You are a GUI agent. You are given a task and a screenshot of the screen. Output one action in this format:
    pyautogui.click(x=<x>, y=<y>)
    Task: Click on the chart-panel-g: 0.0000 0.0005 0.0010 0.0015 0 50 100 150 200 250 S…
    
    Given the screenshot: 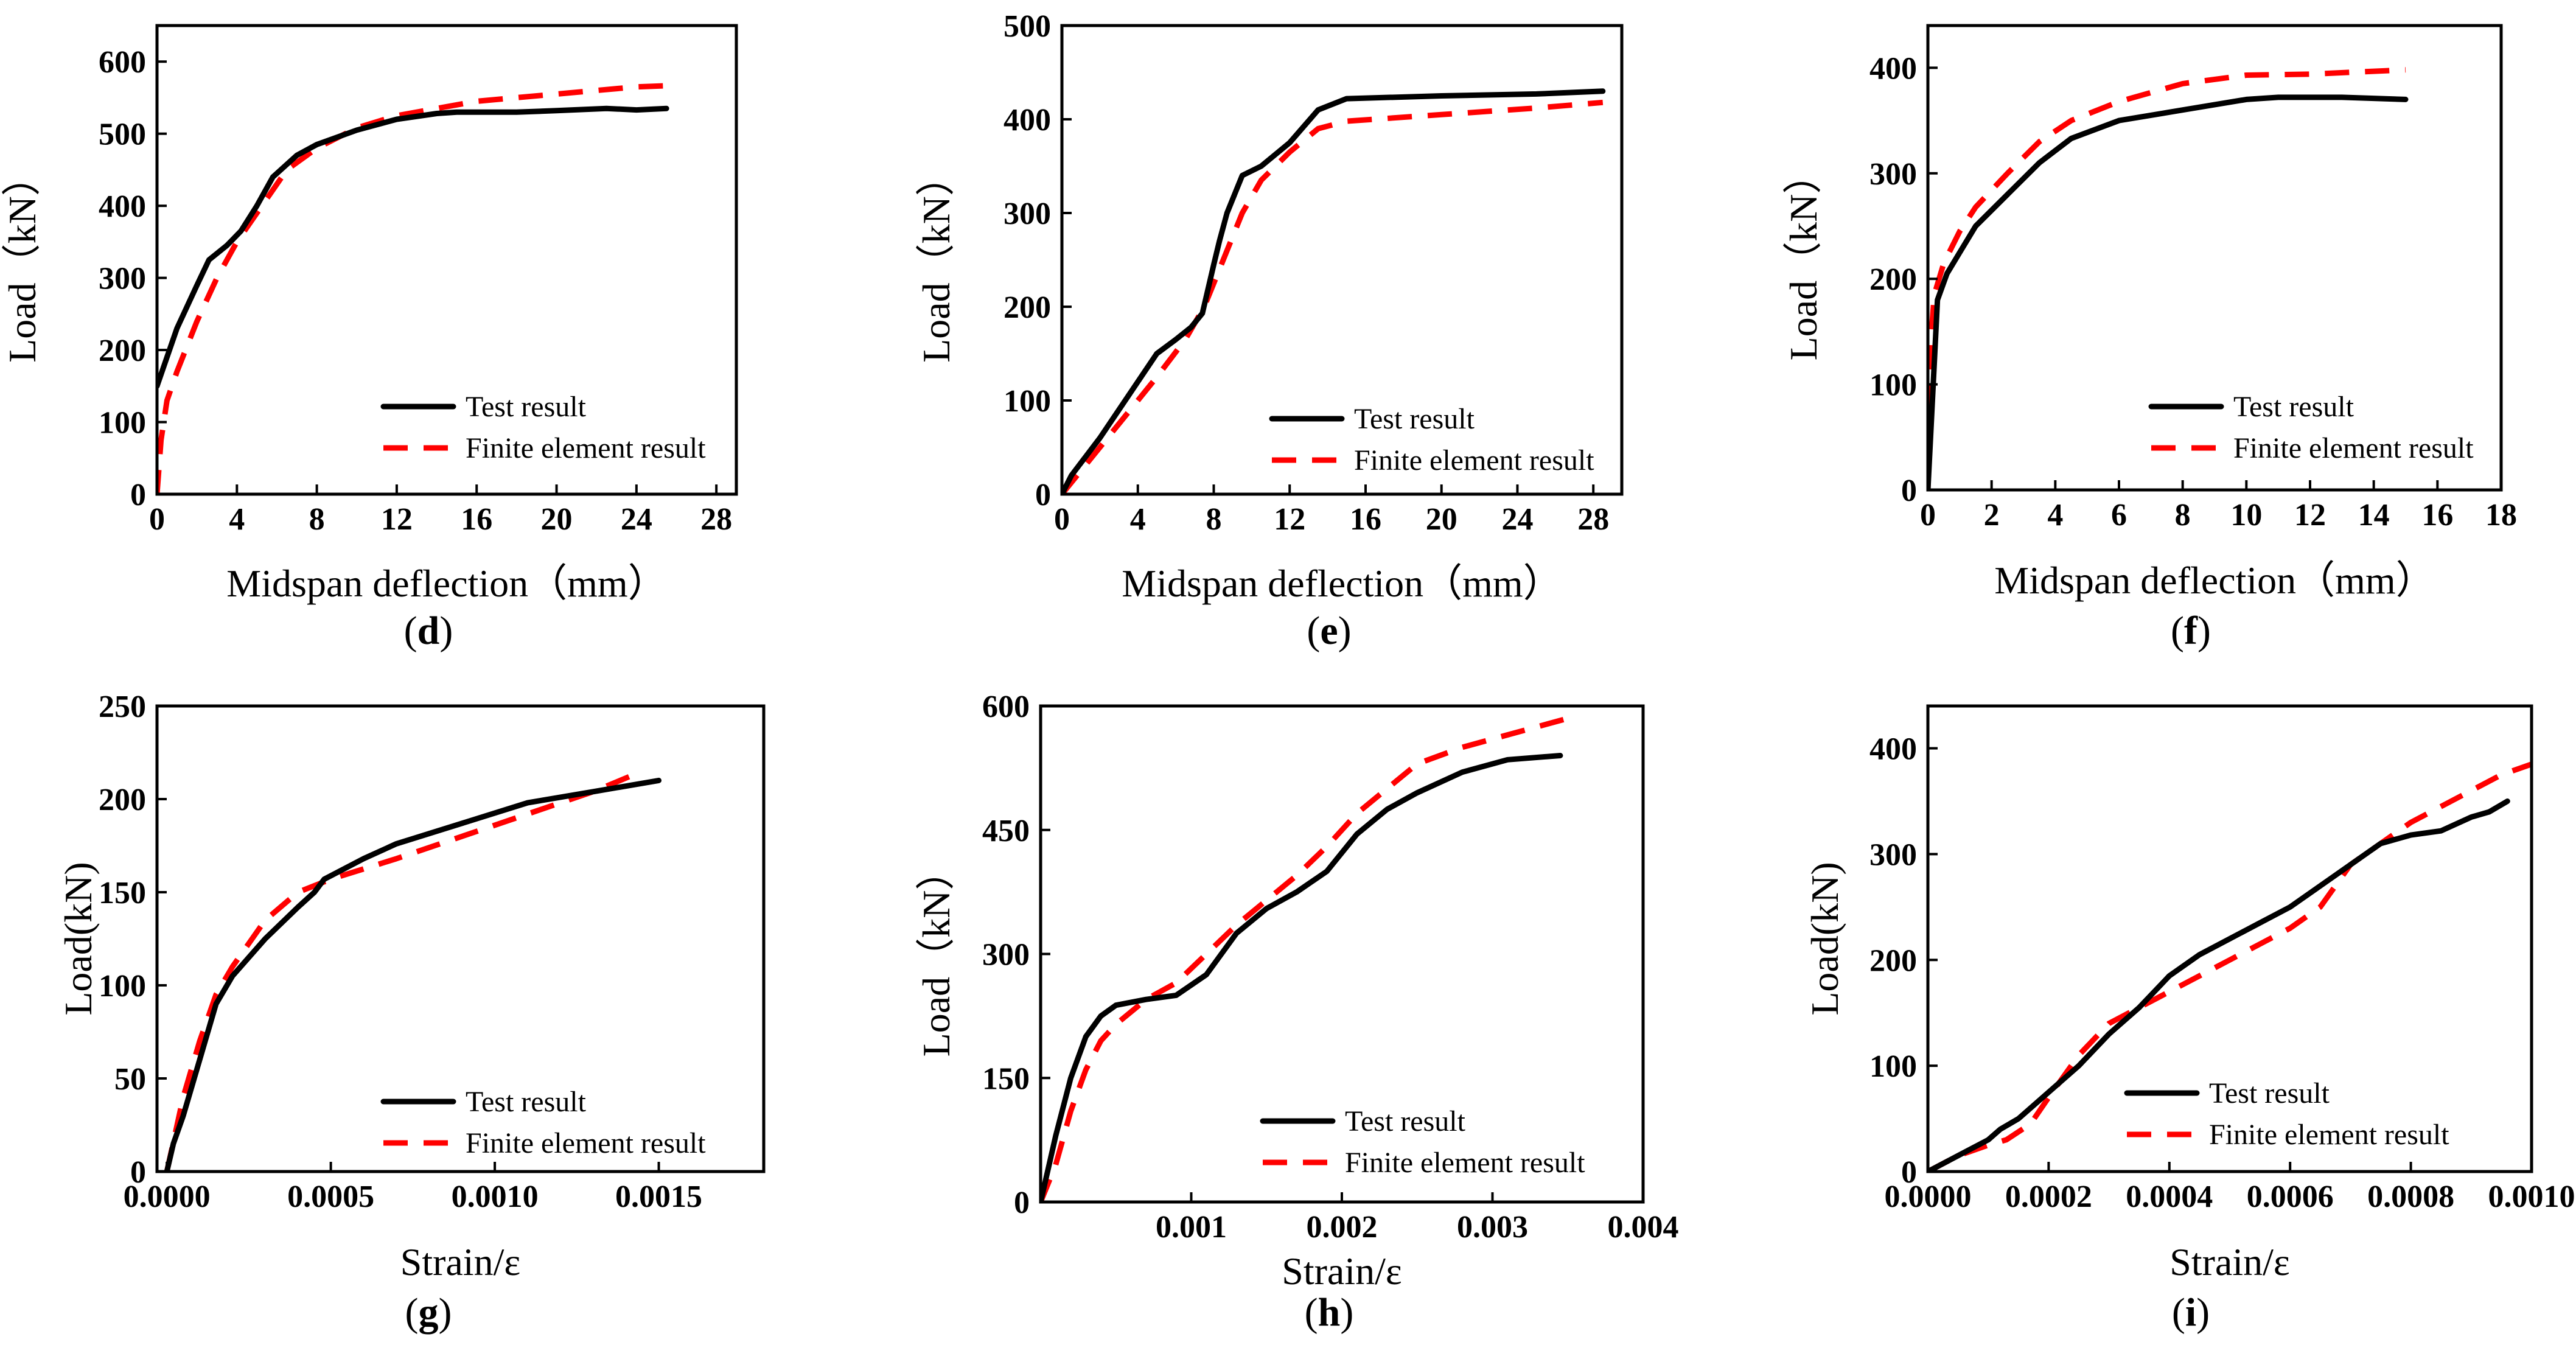 What is the action you would take?
    pyautogui.click(x=411, y=1012)
    